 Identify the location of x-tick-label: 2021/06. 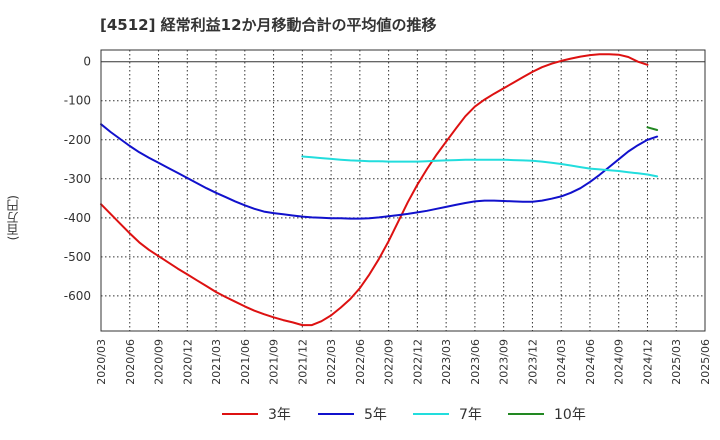
(245, 362).